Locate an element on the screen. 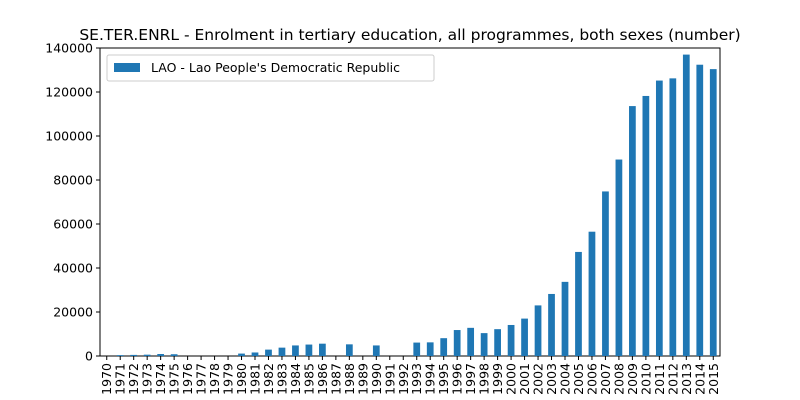 This screenshot has height=400, width=800. bar-1990 is located at coordinates (376, 350).